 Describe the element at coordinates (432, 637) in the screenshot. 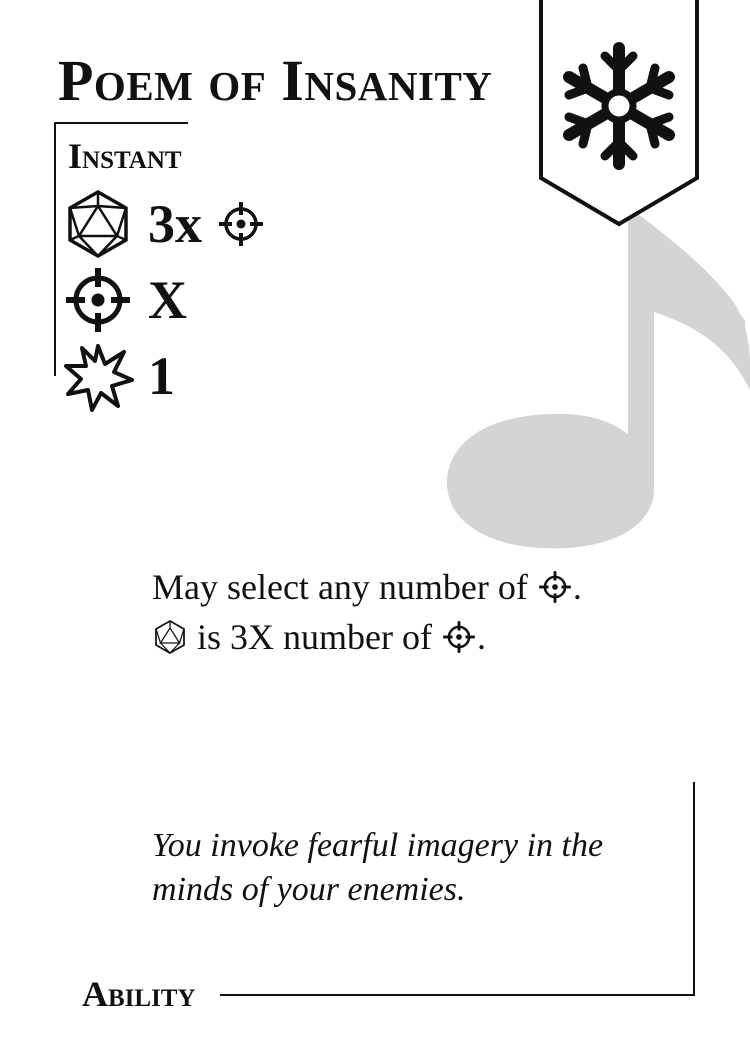

I see `effect-line-2: is 3X number of .` at that location.